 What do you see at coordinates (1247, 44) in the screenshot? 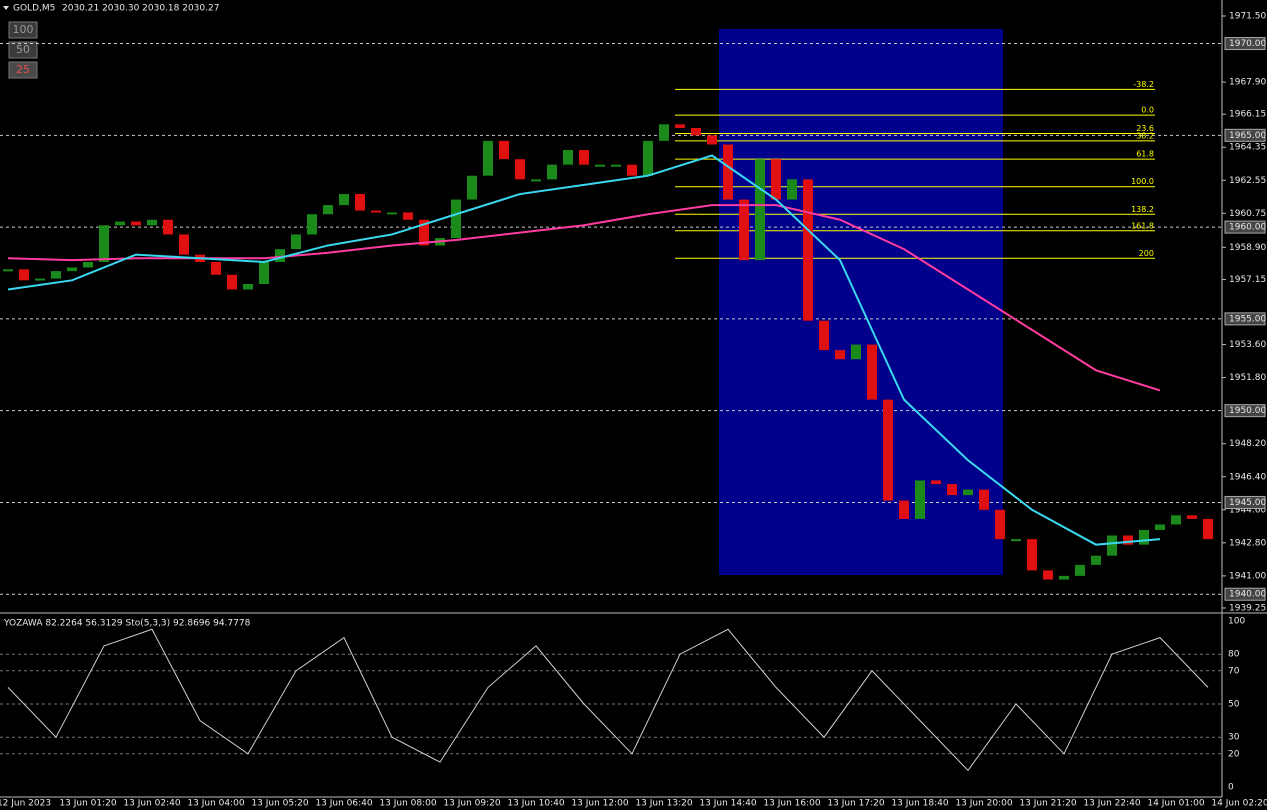
I see `level-label: 1970.00` at bounding box center [1247, 44].